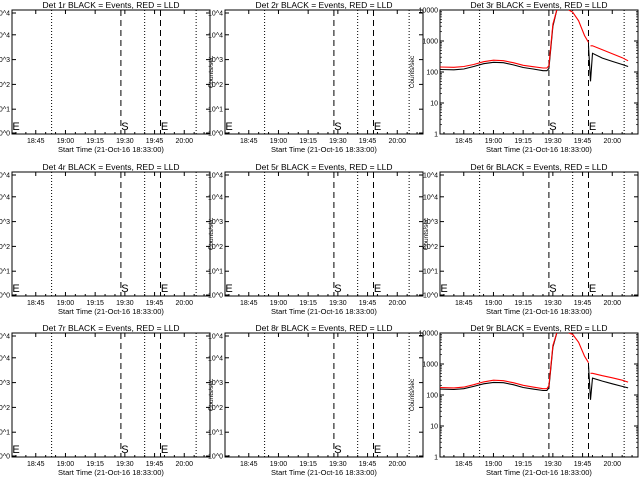 This screenshot has width=640, height=480. I want to click on series-lld, so click(534, 39).